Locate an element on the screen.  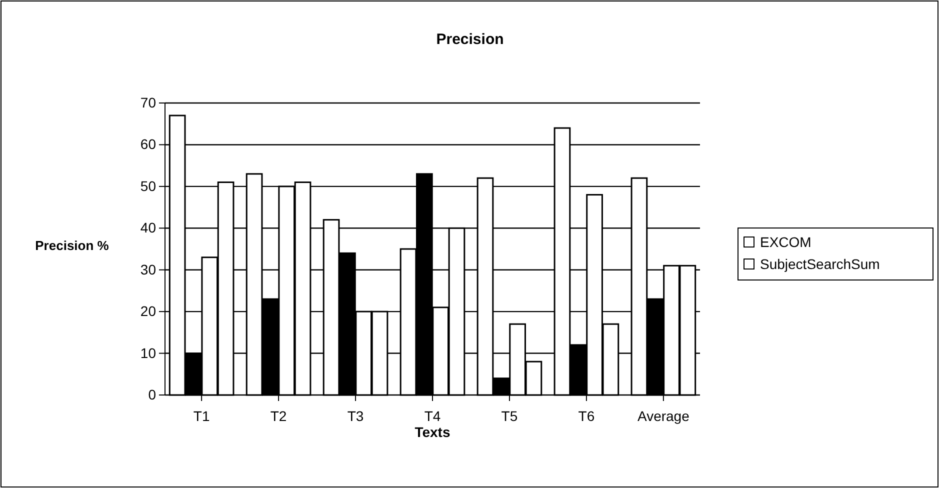
y-tick-label: 0 is located at coordinates (152, 394).